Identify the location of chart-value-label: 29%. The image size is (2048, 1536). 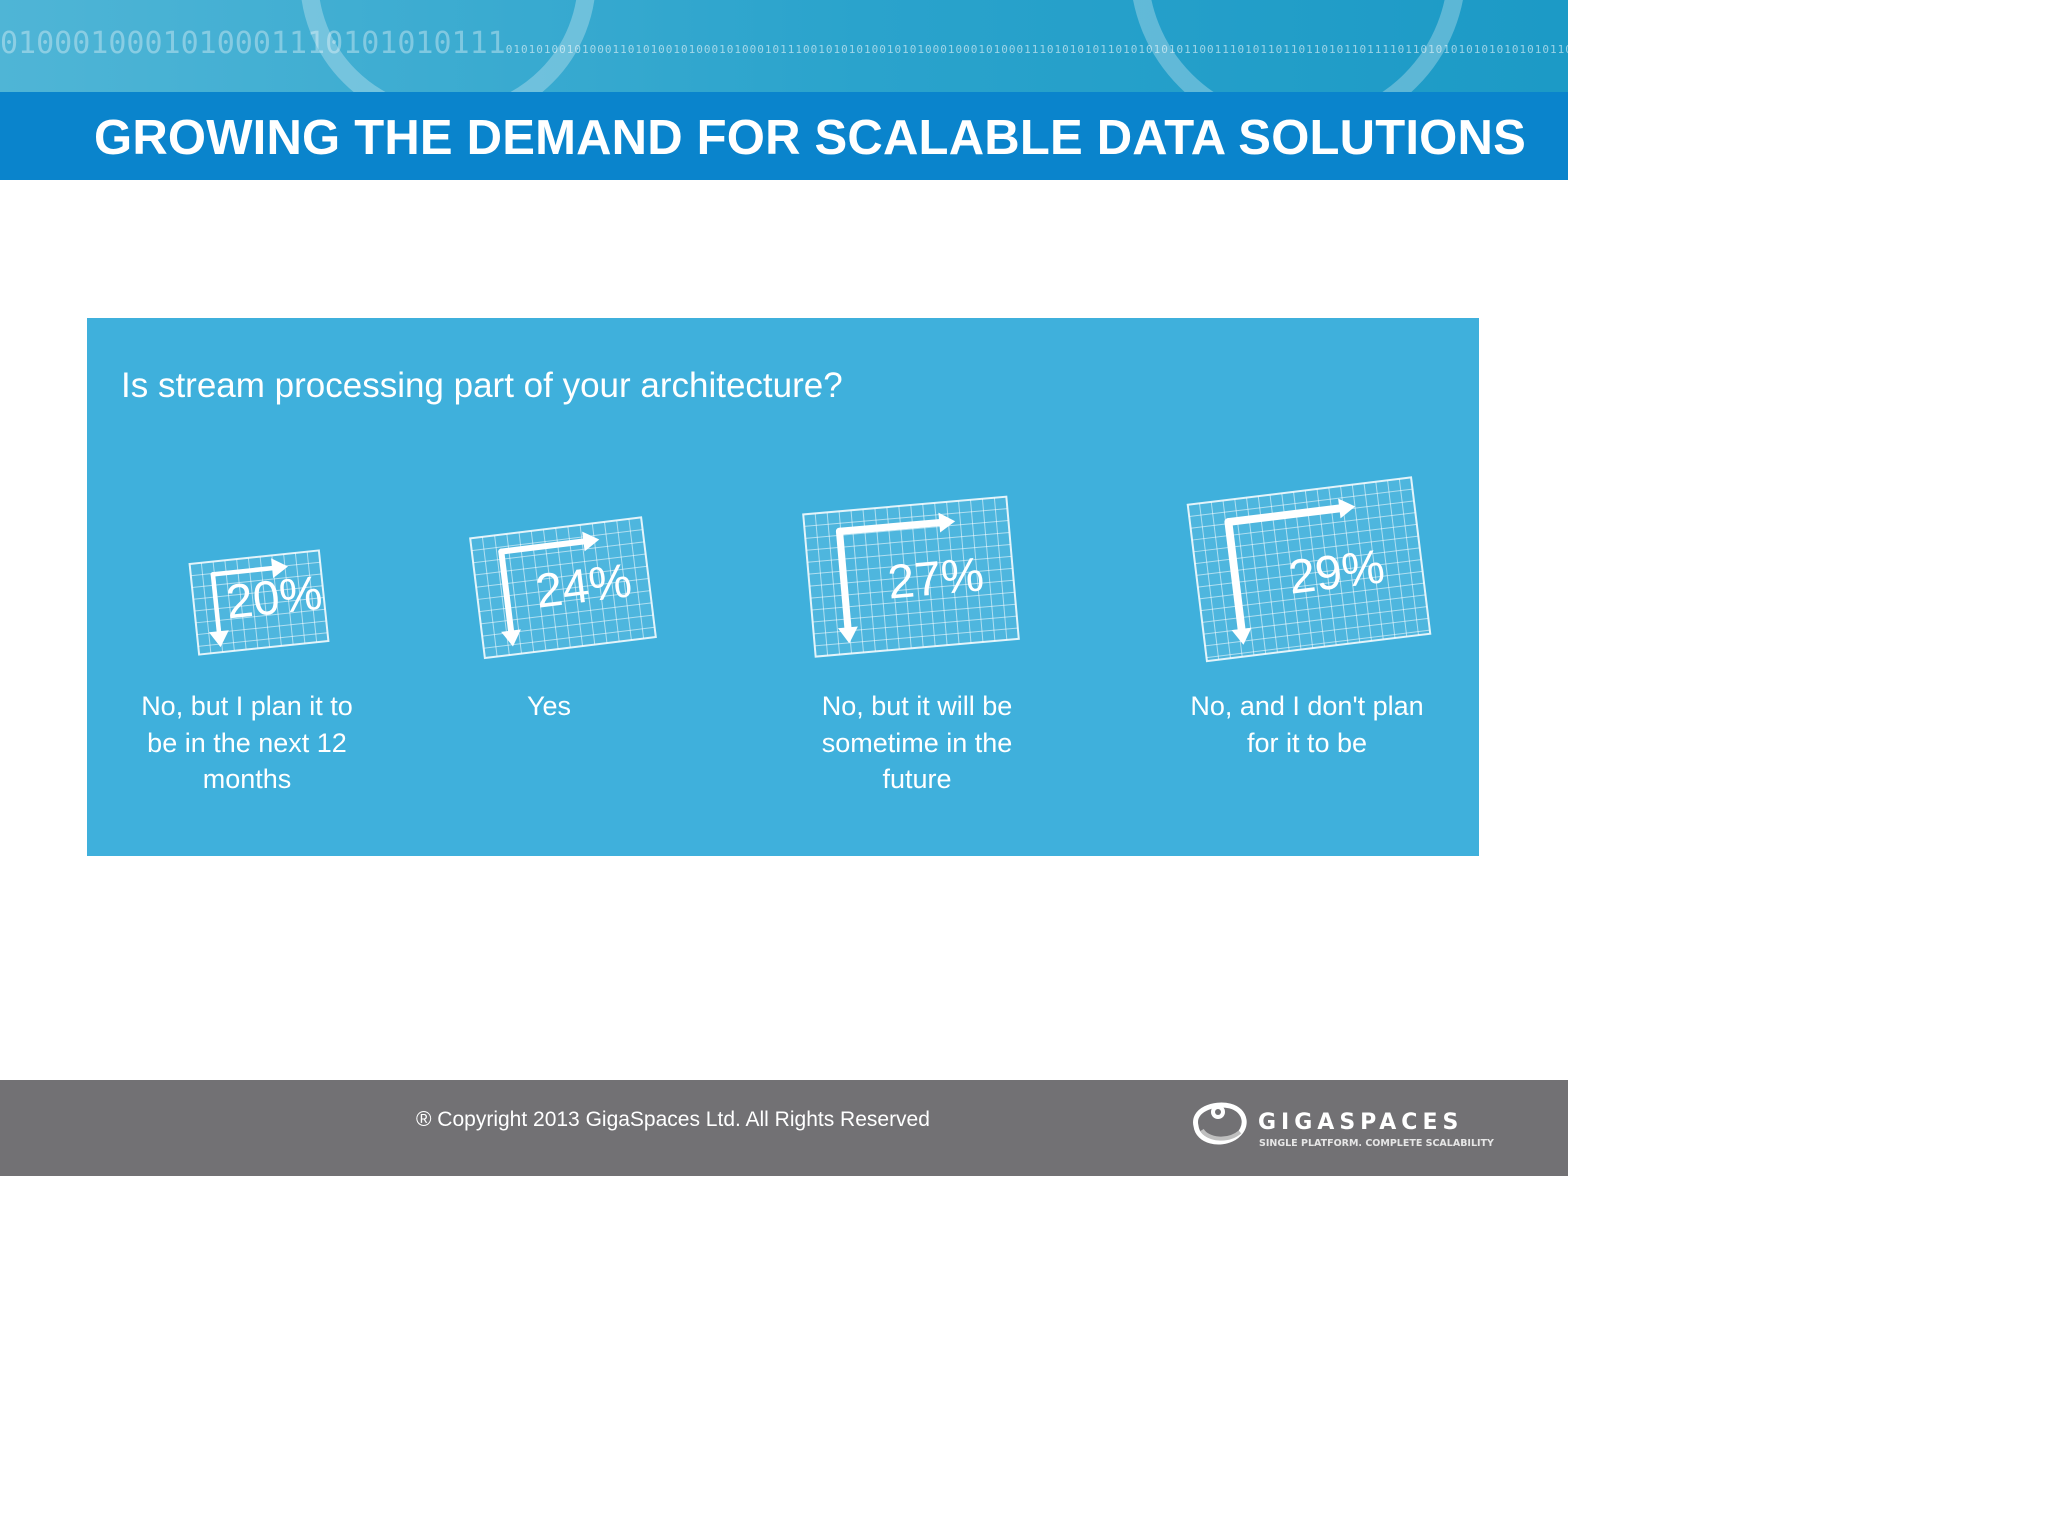
(1337, 572).